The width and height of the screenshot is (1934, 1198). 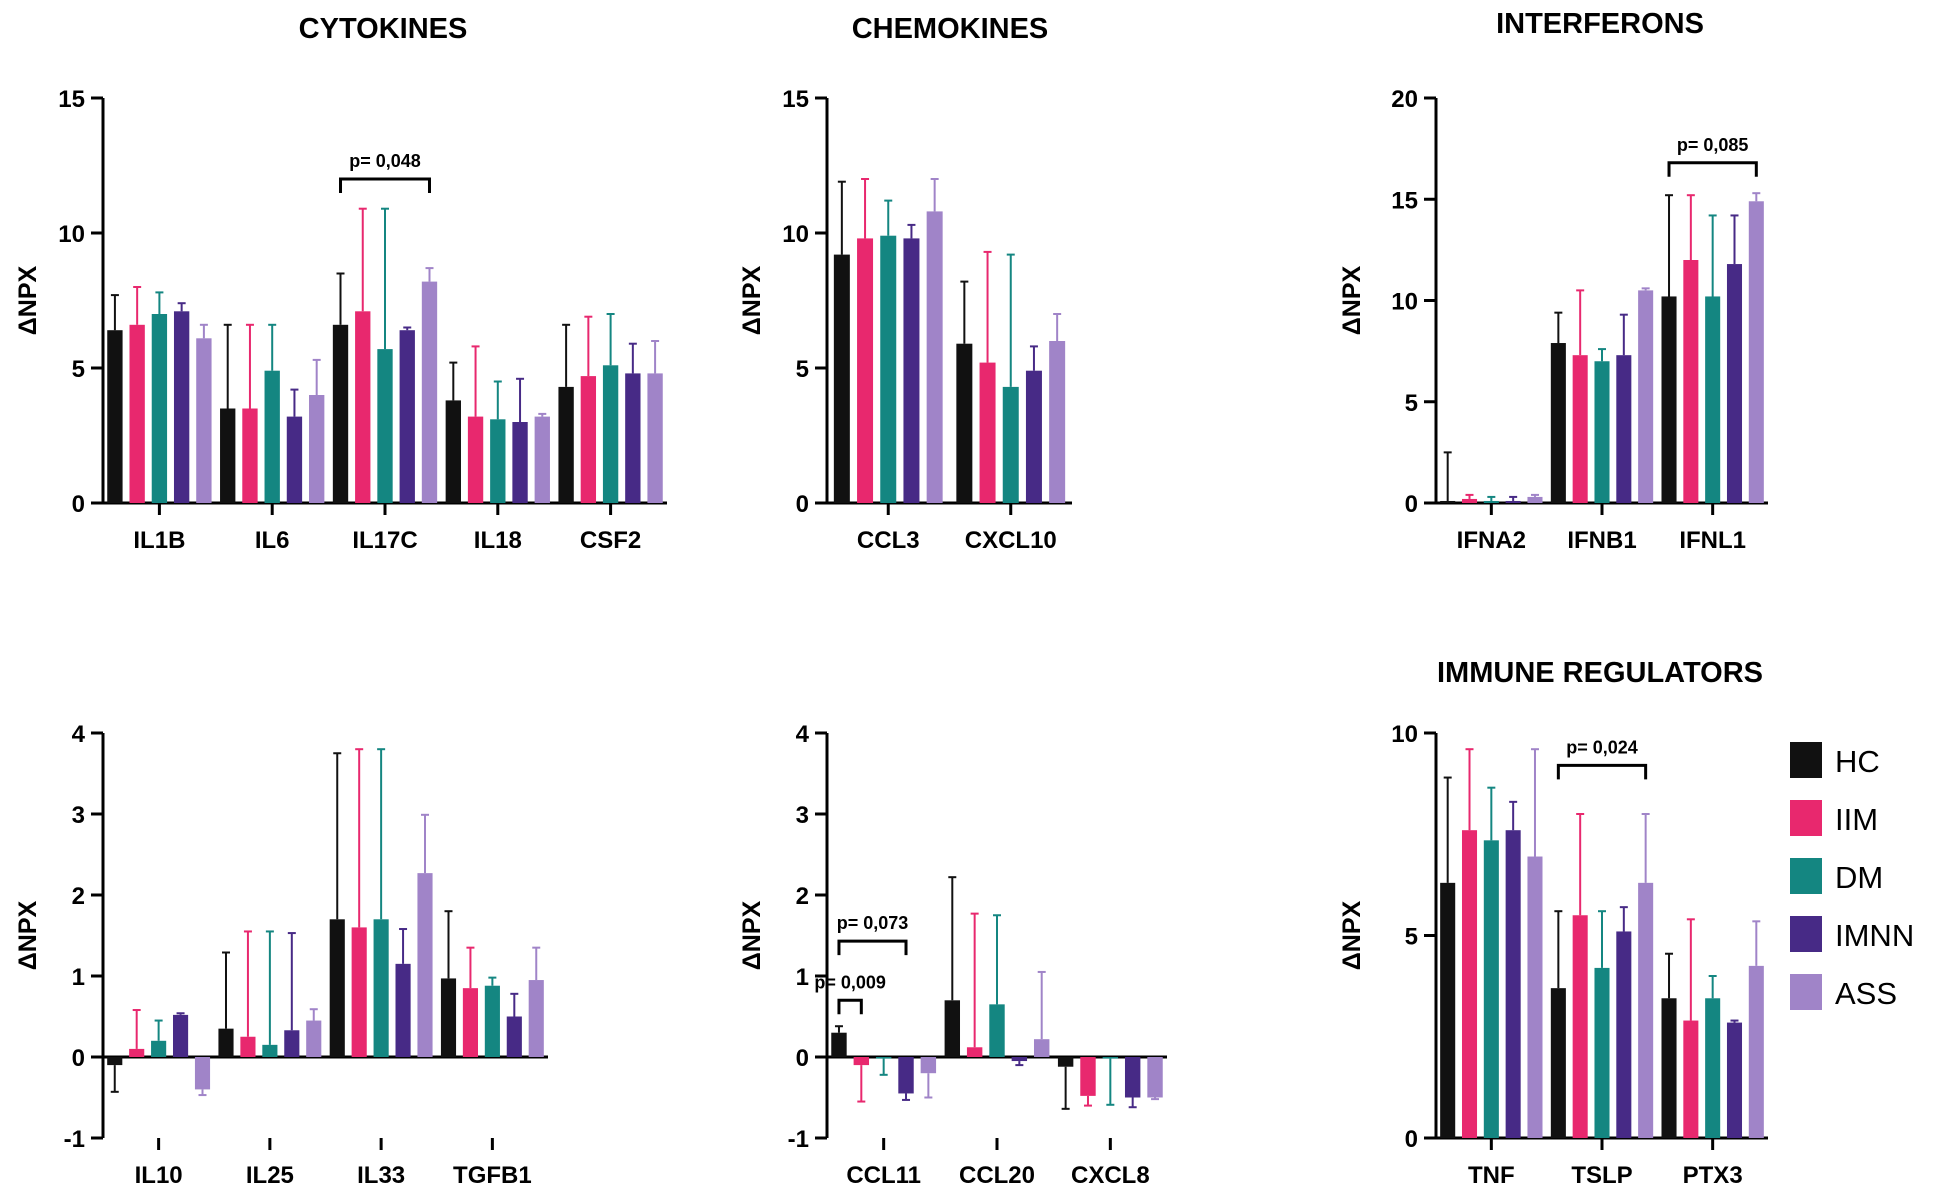 What do you see at coordinates (1712, 540) in the screenshot?
I see `category-label-ifnl1: IFNL1` at bounding box center [1712, 540].